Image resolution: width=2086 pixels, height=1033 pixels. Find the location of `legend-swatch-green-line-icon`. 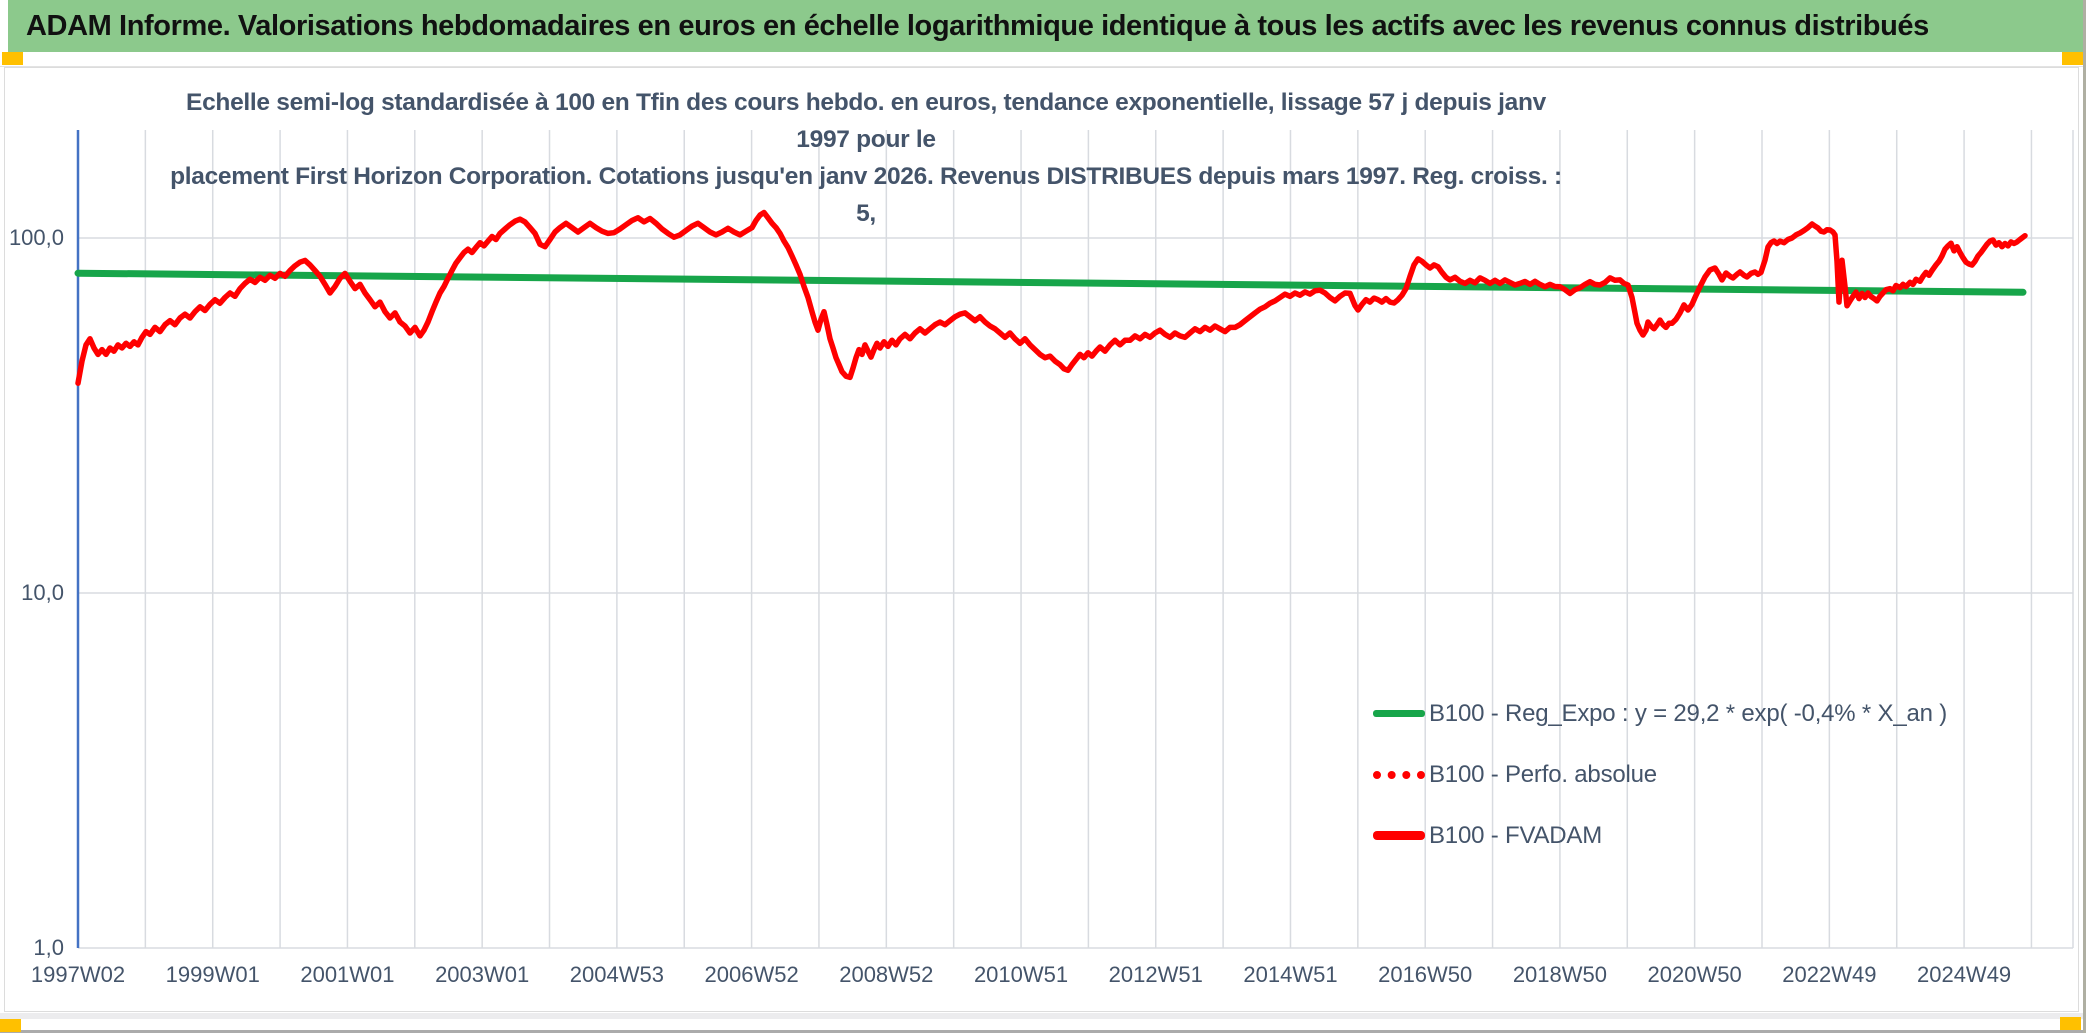

legend-swatch-green-line-icon is located at coordinates (1399, 713).